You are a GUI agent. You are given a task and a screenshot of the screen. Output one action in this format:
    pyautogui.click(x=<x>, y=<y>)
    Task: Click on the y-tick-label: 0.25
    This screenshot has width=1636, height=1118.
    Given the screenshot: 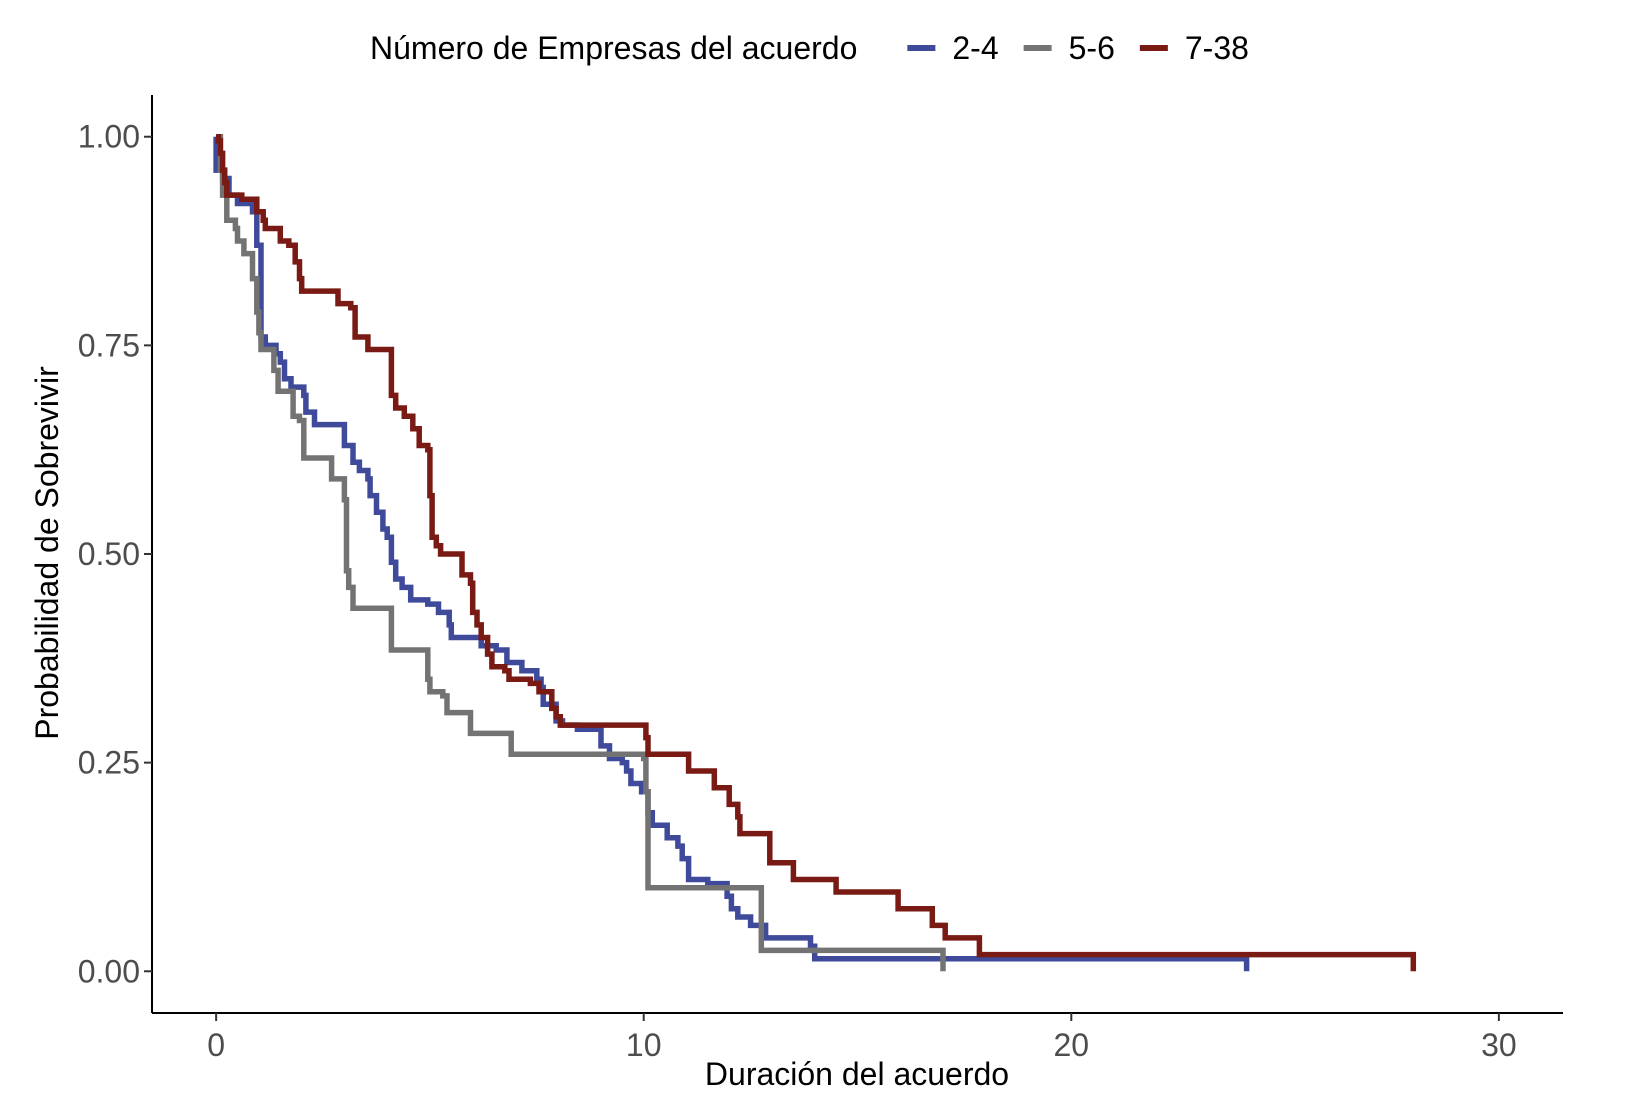 What is the action you would take?
    pyautogui.click(x=109, y=763)
    